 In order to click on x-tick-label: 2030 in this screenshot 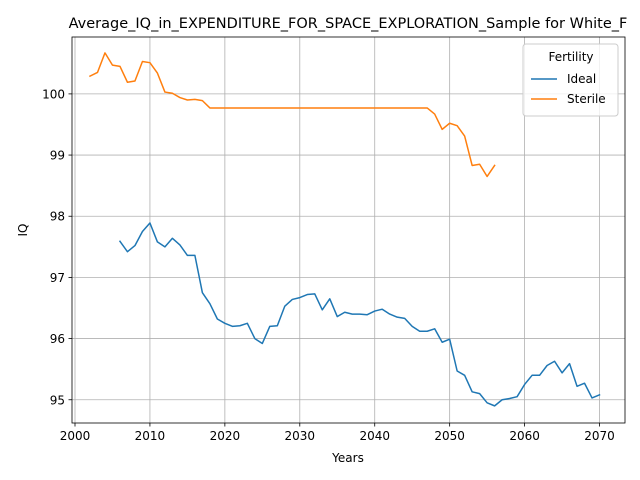, I will do `click(300, 436)`.